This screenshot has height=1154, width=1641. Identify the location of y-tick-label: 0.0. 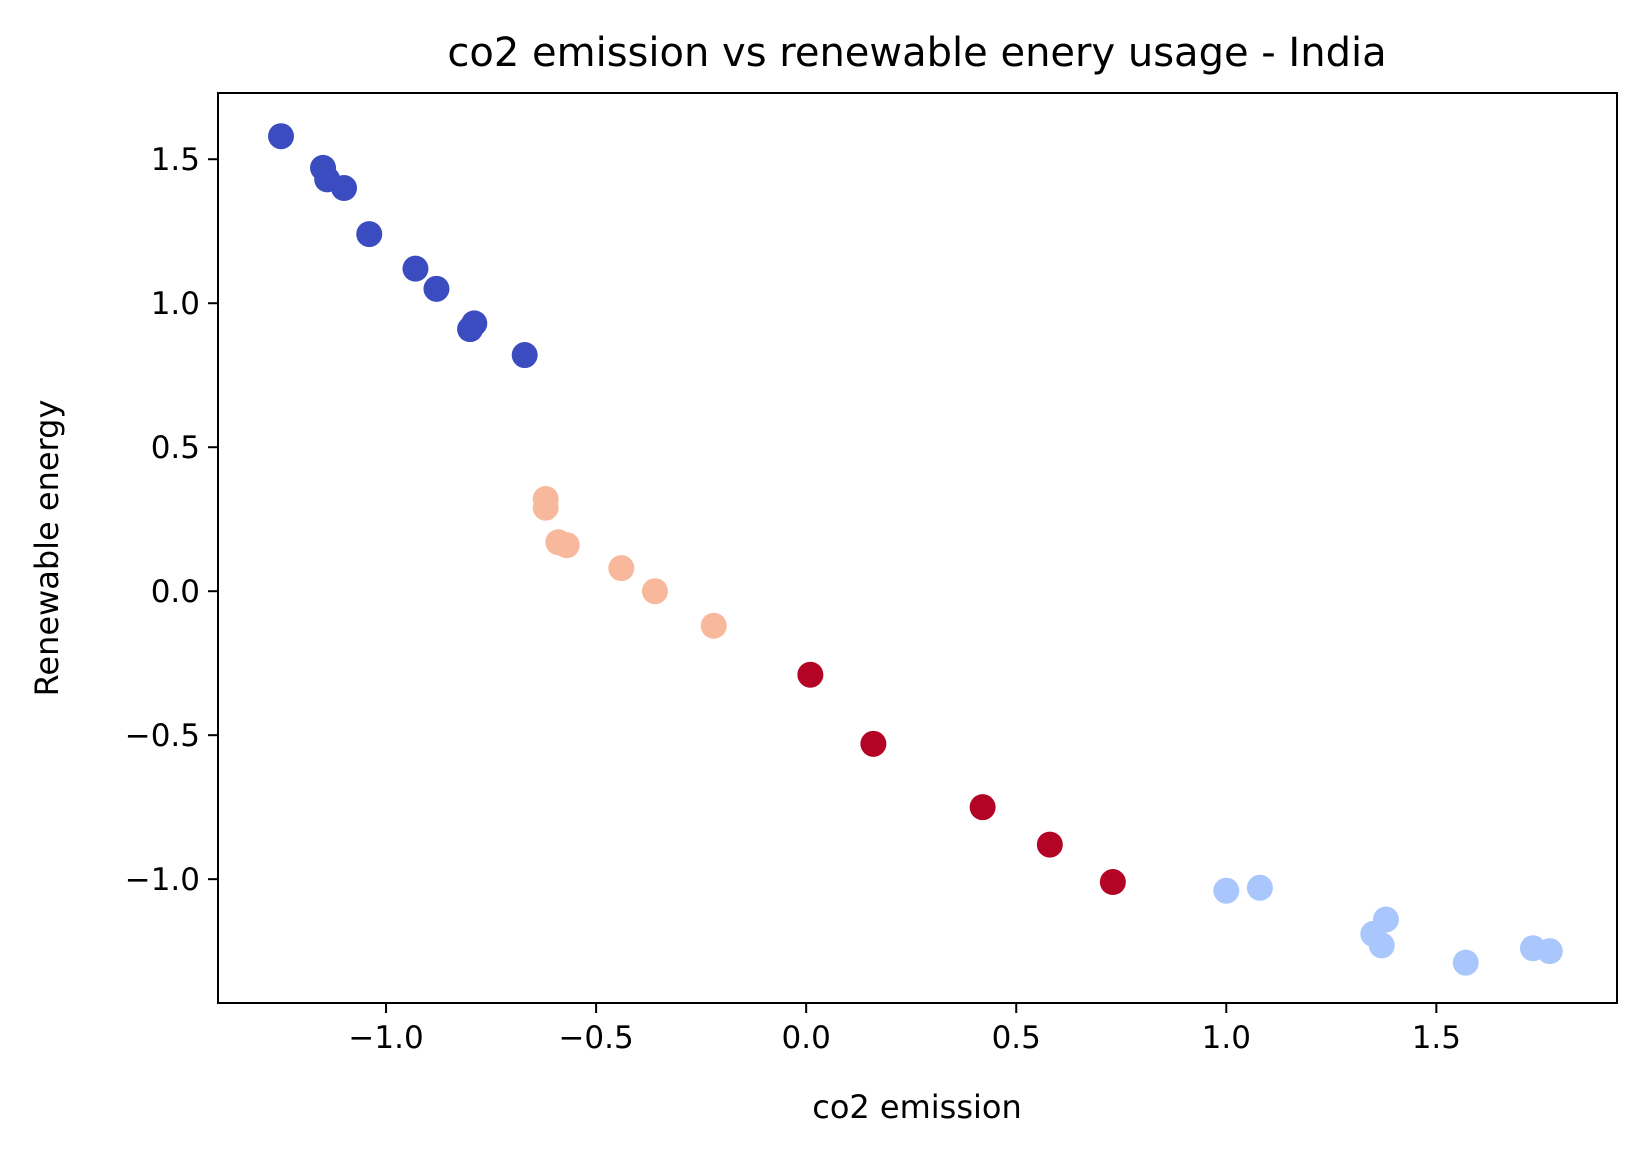
(175, 592).